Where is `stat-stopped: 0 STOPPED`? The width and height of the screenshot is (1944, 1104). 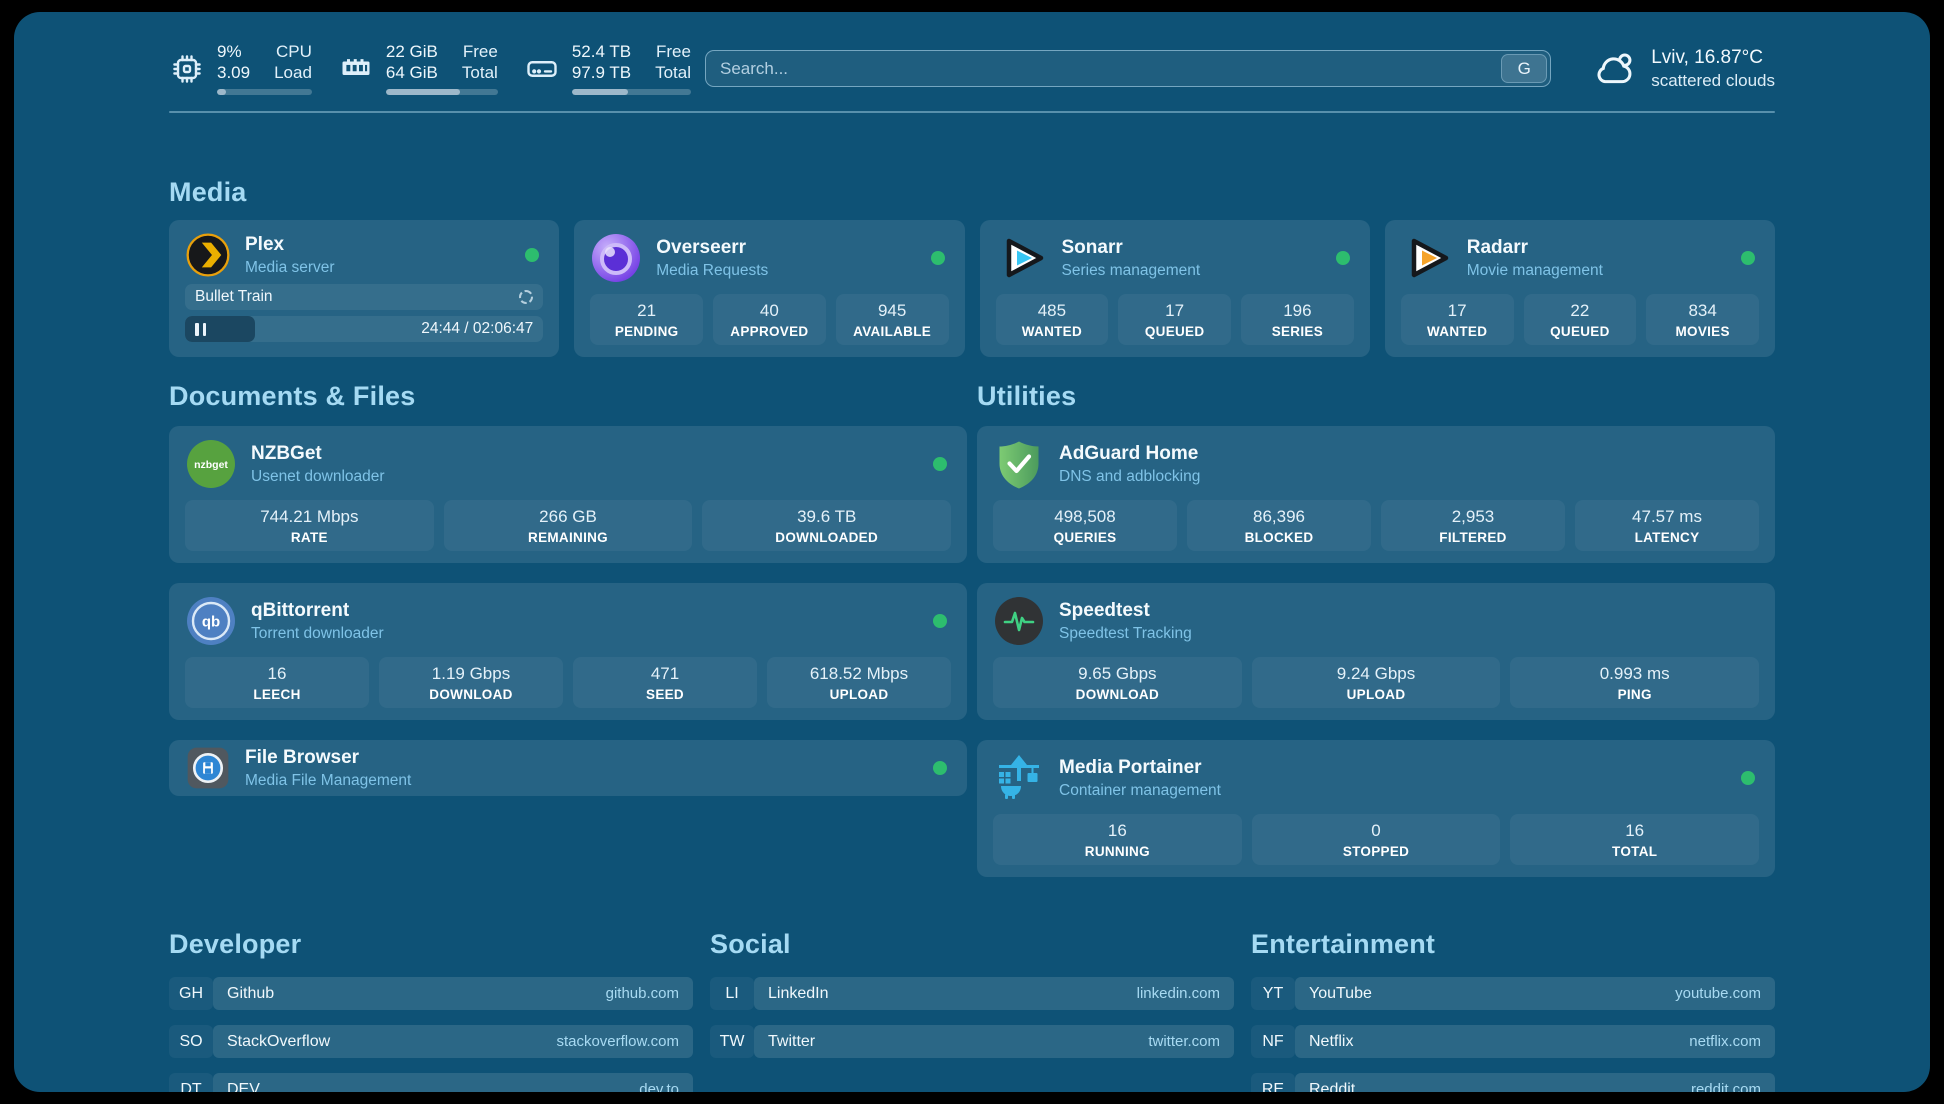 stat-stopped: 0 STOPPED is located at coordinates (1376, 839).